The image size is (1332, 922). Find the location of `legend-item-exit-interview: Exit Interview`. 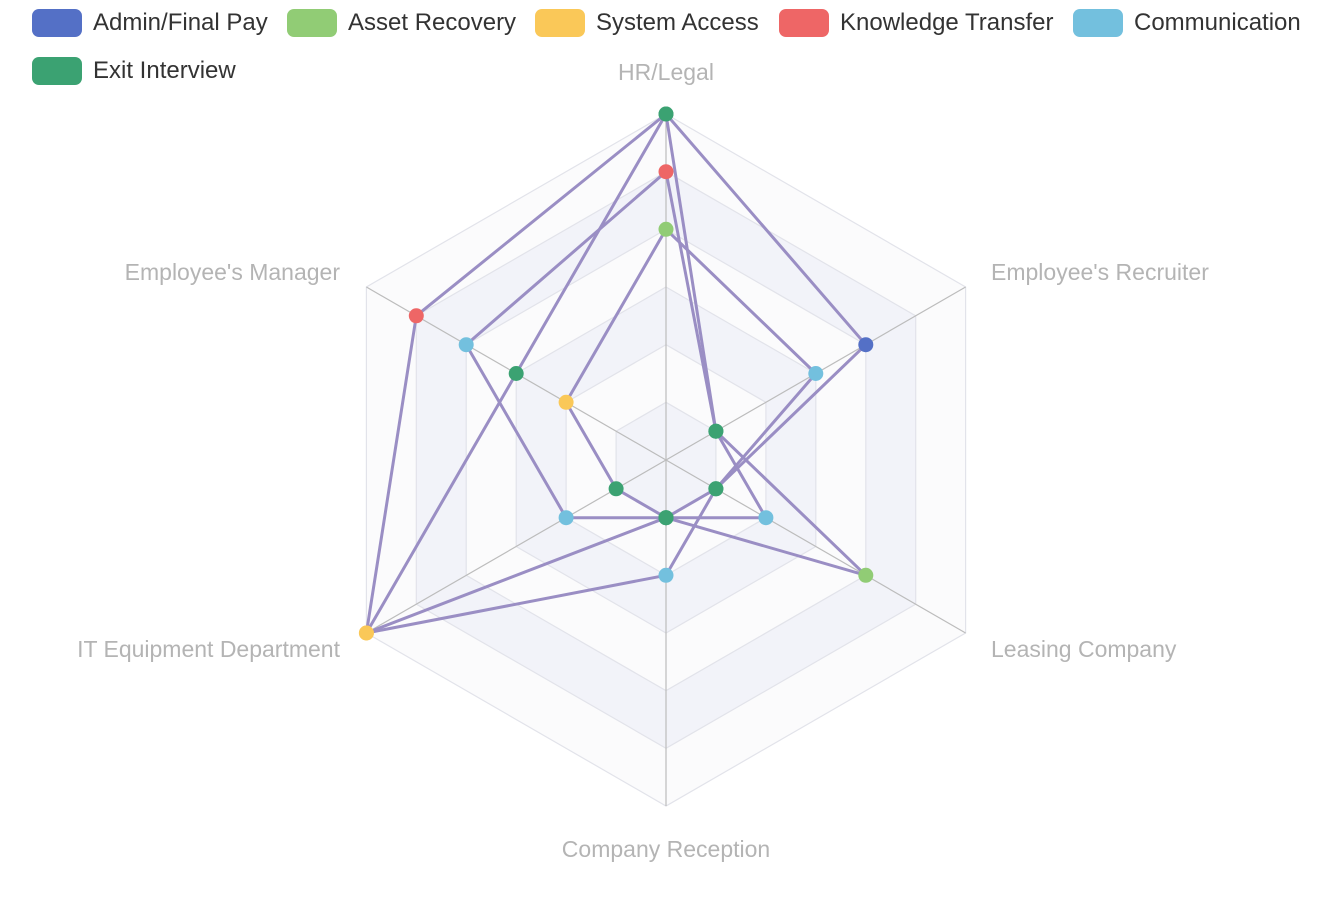

legend-item-exit-interview: Exit Interview is located at coordinates (134, 71).